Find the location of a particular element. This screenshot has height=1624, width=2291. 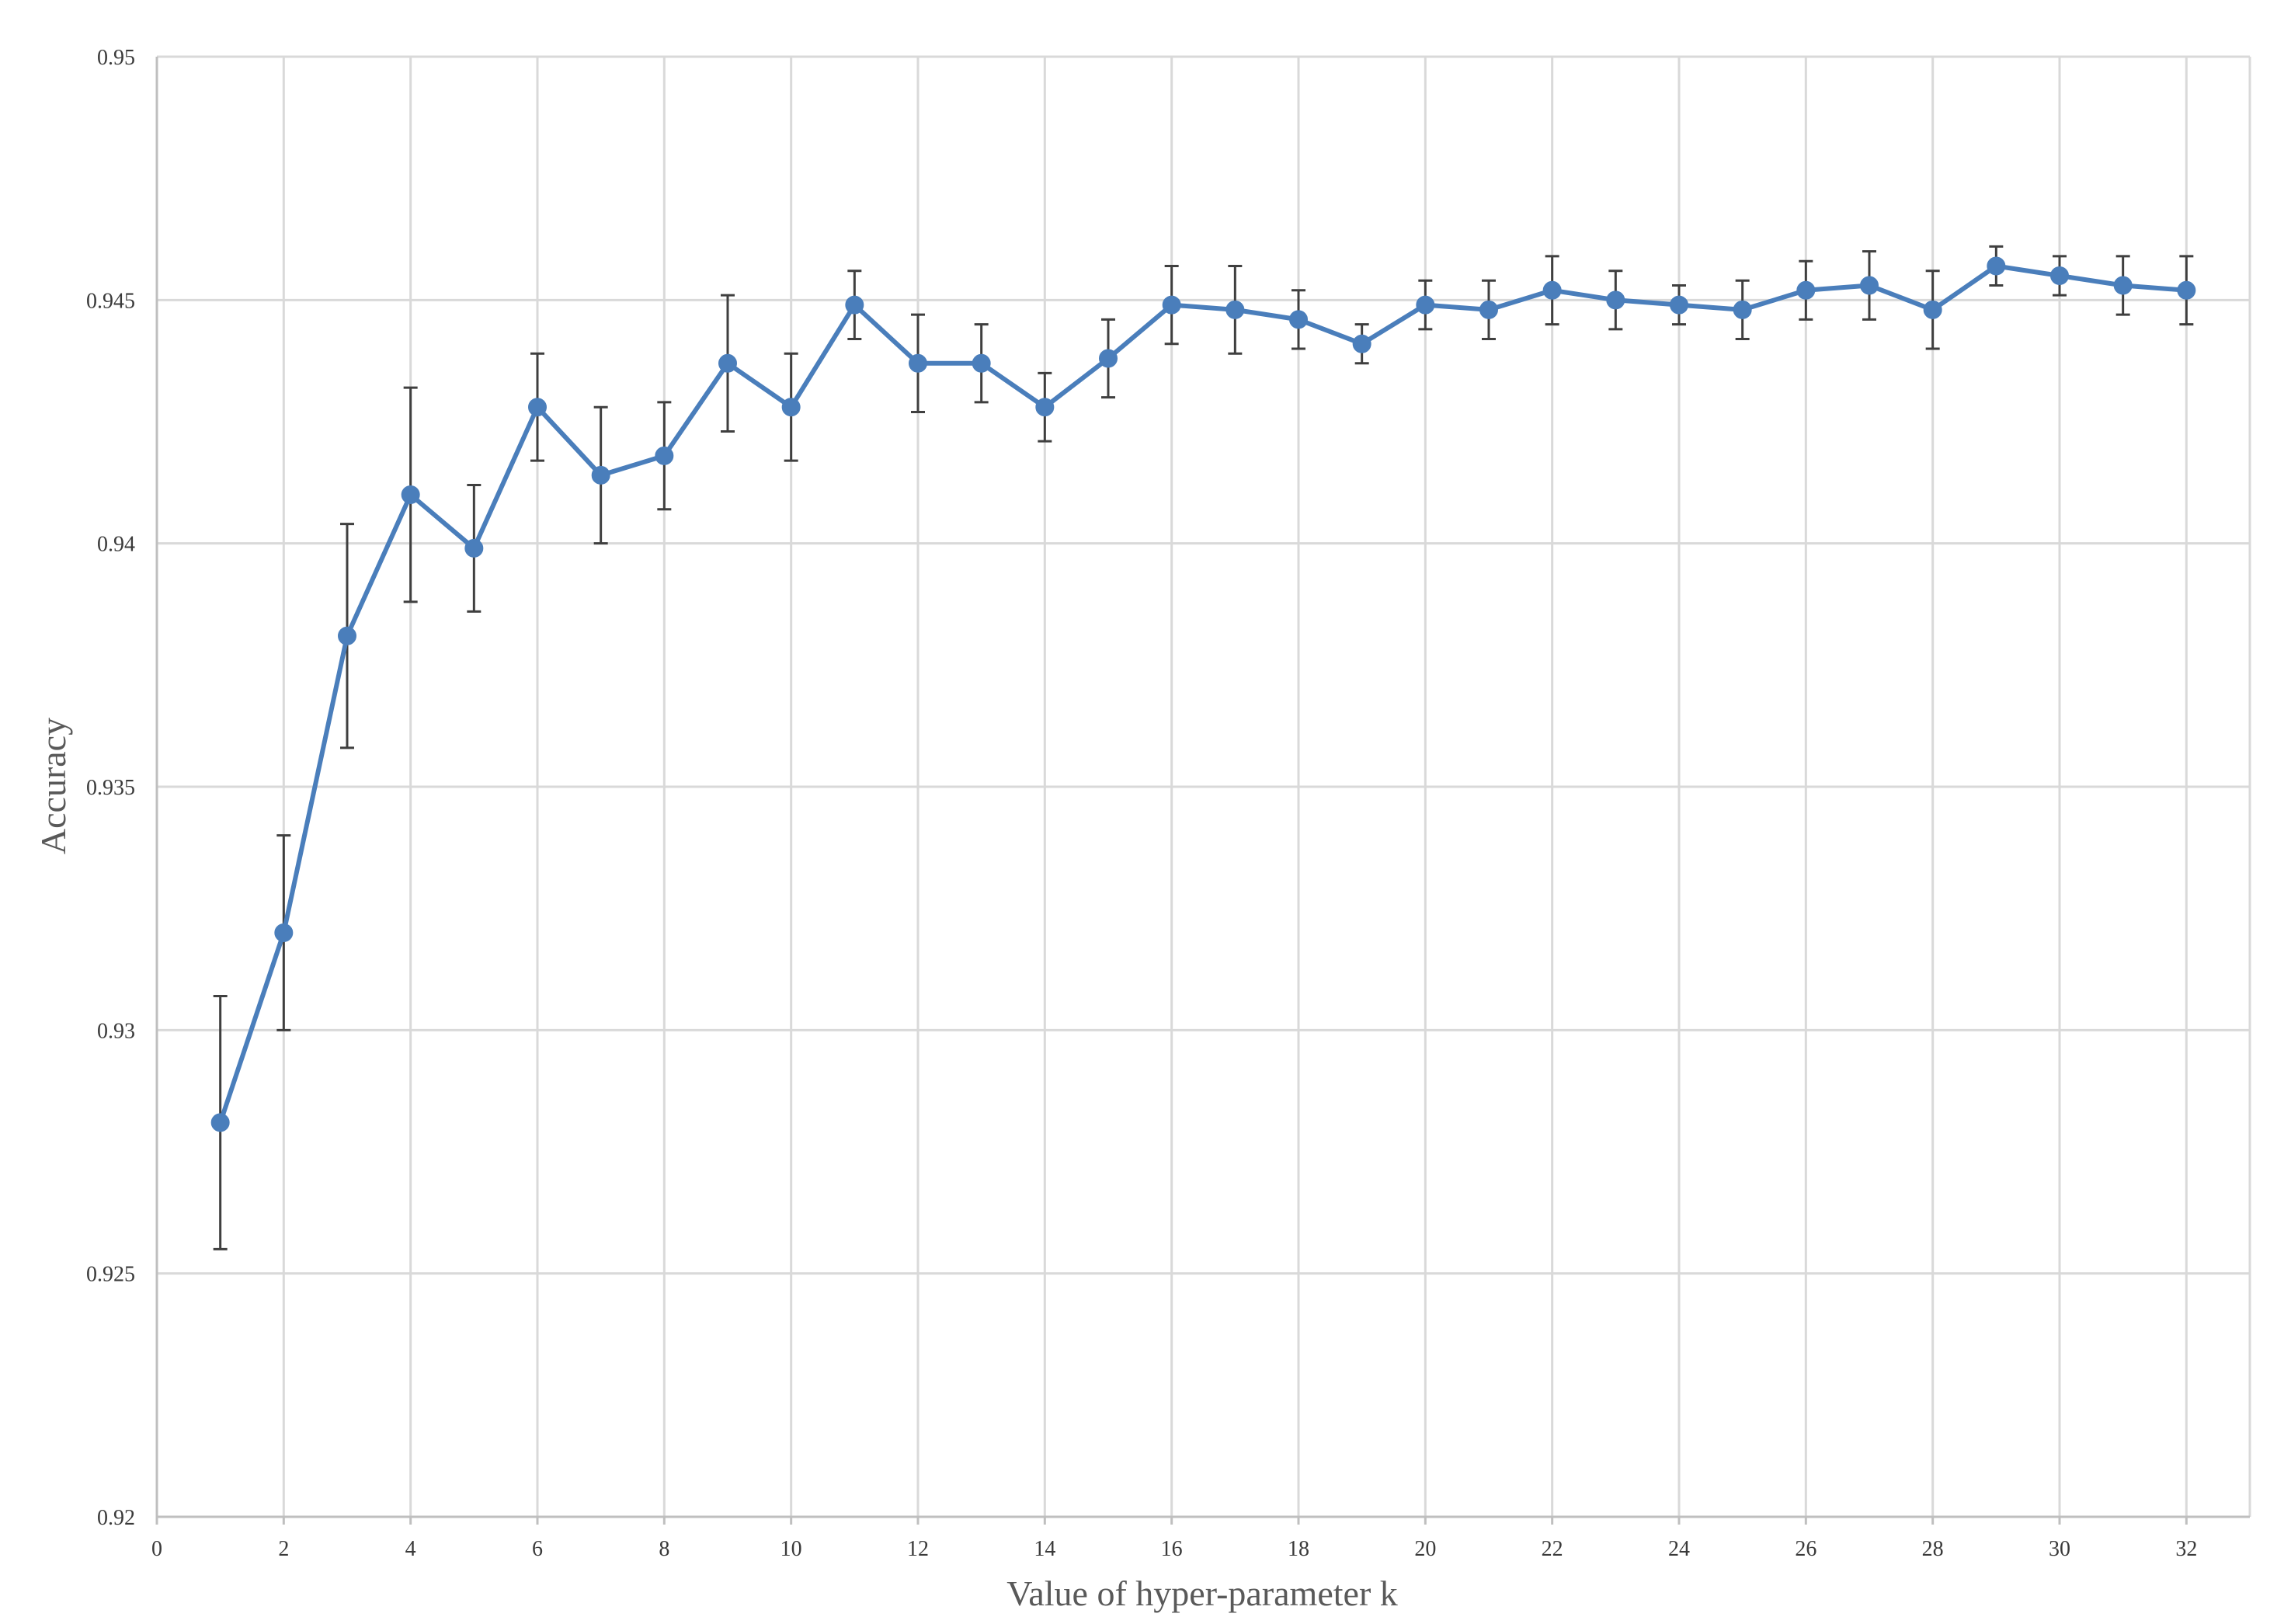

y-tick-label: 0.92 is located at coordinates (116, 1518).